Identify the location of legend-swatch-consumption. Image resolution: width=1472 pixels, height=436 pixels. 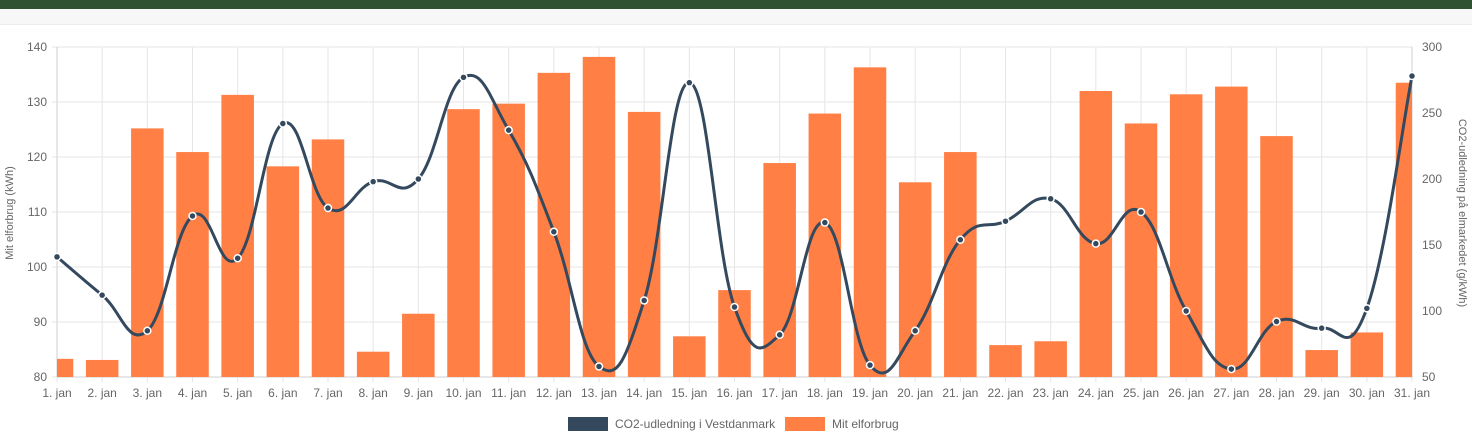
(805, 424).